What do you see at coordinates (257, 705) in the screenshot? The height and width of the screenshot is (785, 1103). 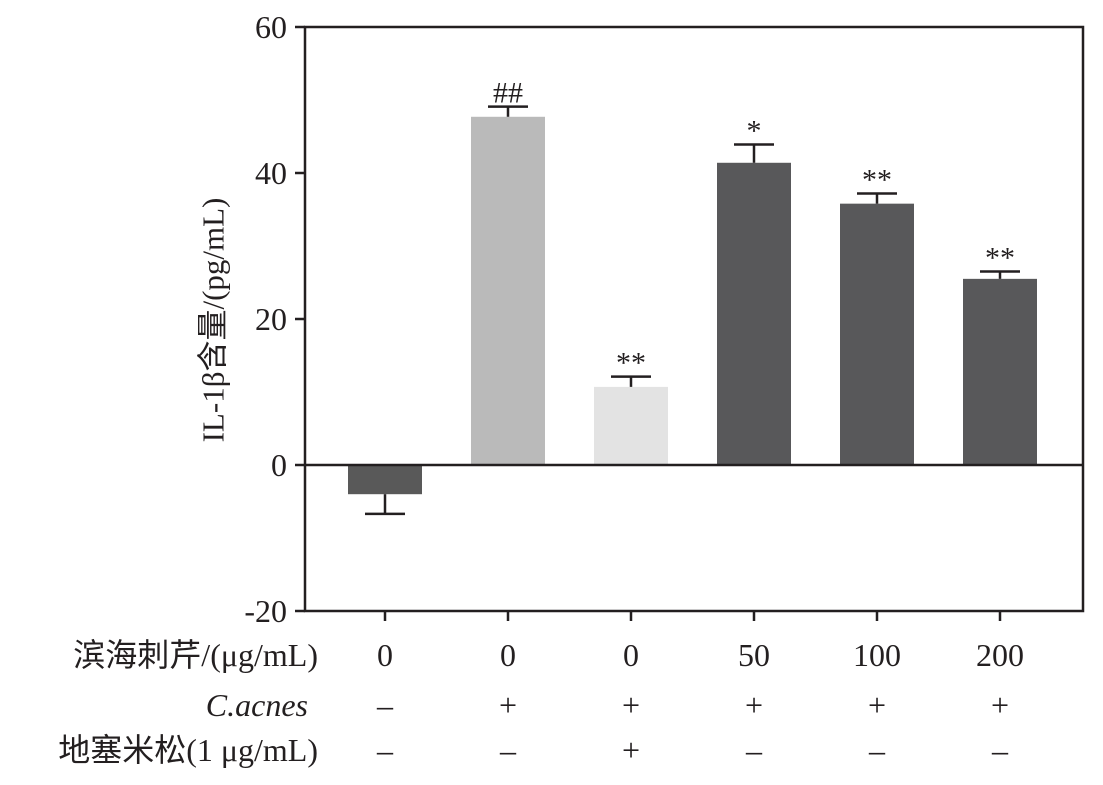 I see `condition-row-label: C.acnes` at bounding box center [257, 705].